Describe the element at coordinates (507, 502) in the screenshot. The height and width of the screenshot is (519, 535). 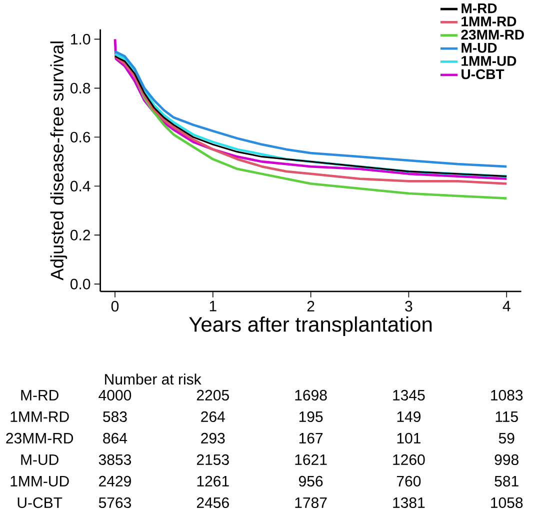
I see `text: 1058` at that location.